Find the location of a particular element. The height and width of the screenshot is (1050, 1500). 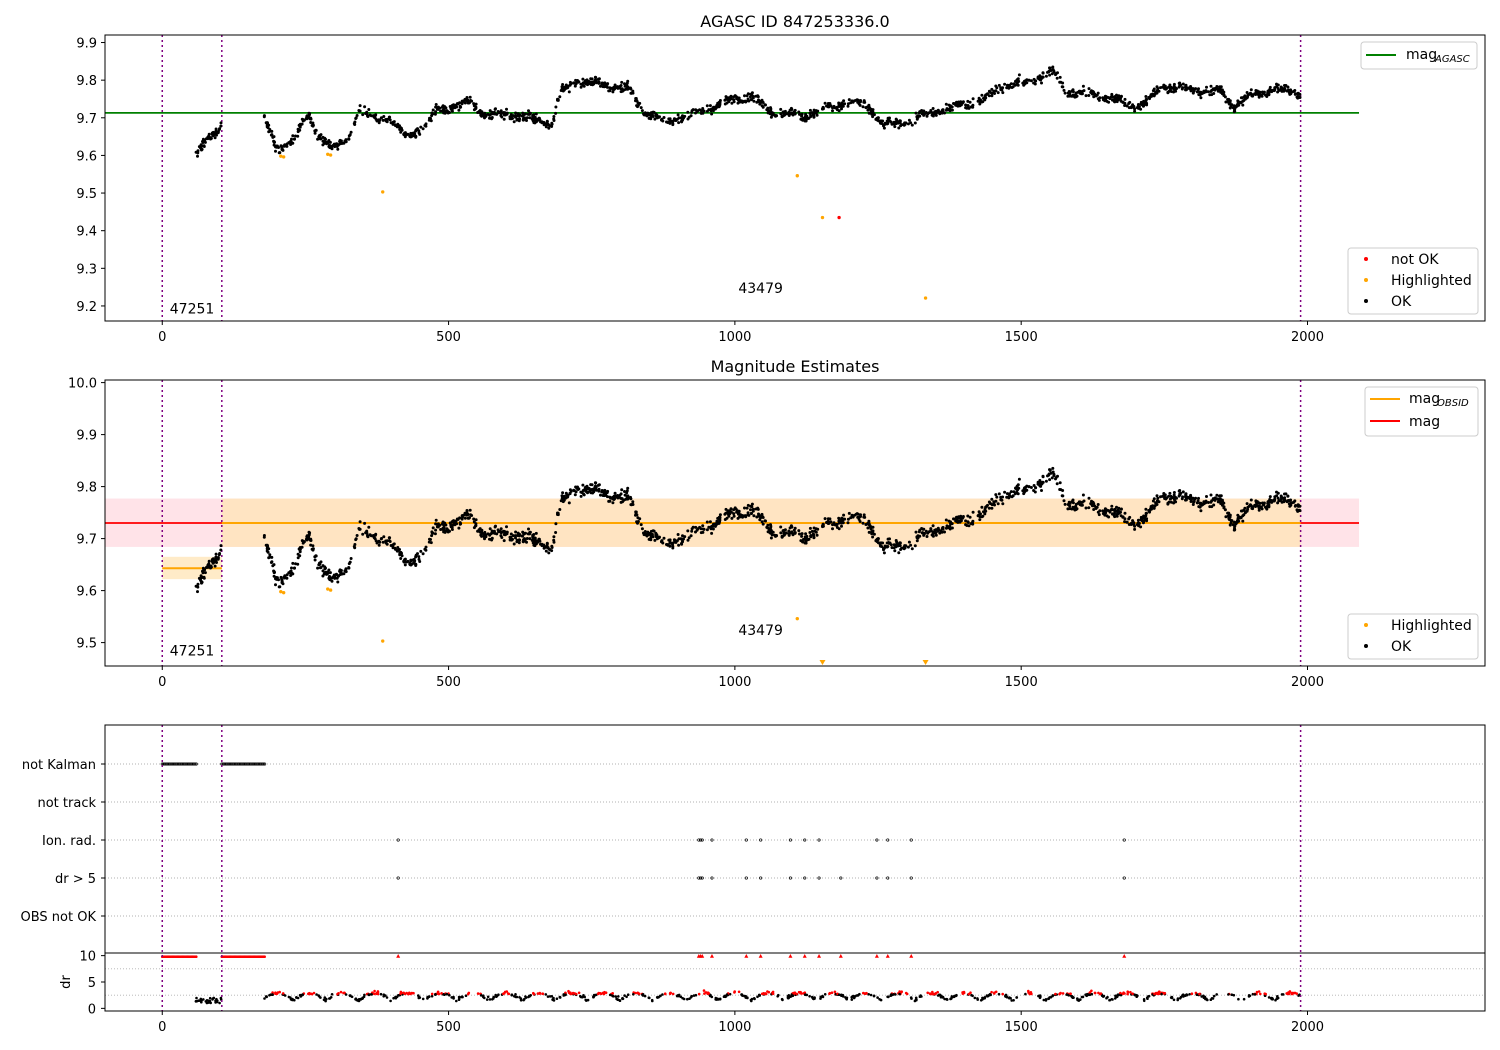

estimates-ytick-label: 9.9 is located at coordinates (86, 436).